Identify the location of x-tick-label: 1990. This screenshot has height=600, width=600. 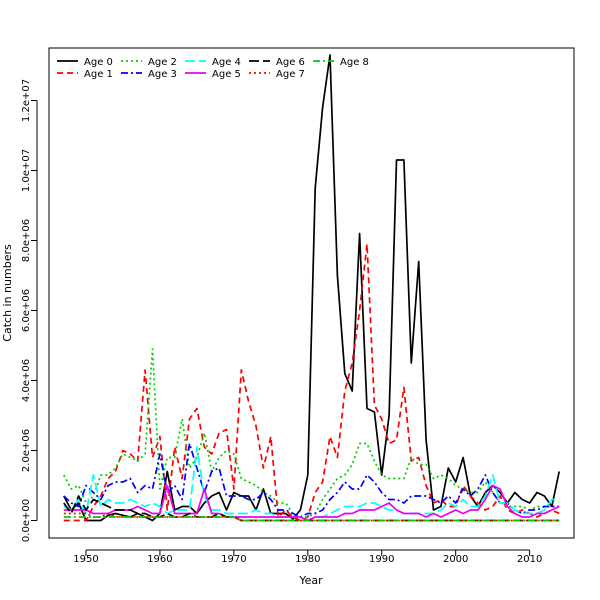
(381, 559).